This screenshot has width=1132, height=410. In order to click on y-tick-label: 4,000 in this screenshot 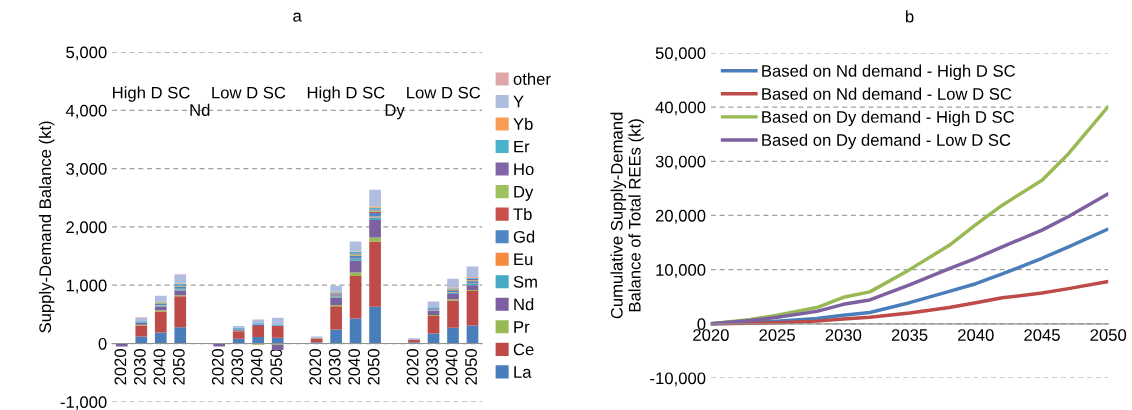, I will do `click(86, 111)`.